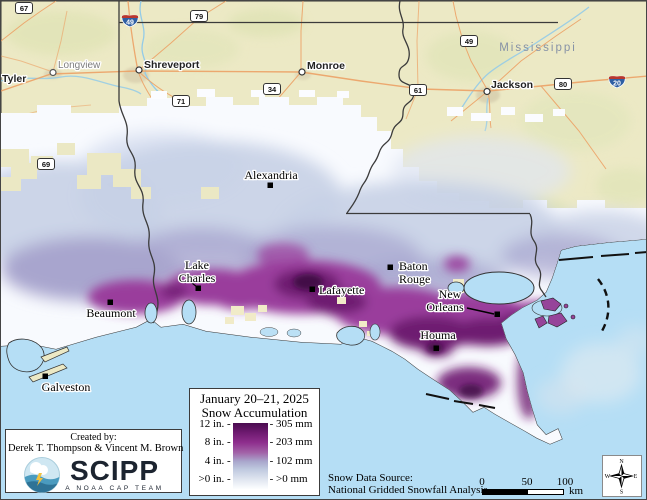 This screenshot has width=647, height=500. I want to click on shield-us80: 80, so click(563, 84).